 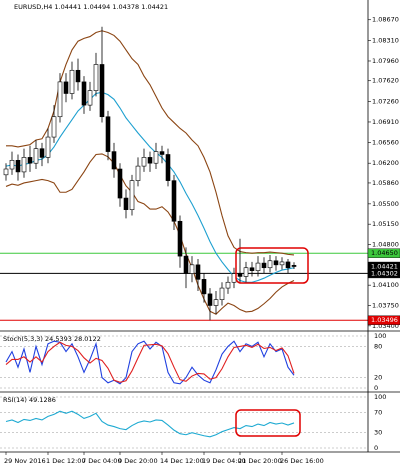 What do you see at coordinates (25, 461) in the screenshot?
I see `x-tick-label: 29 Nov 2016` at bounding box center [25, 461].